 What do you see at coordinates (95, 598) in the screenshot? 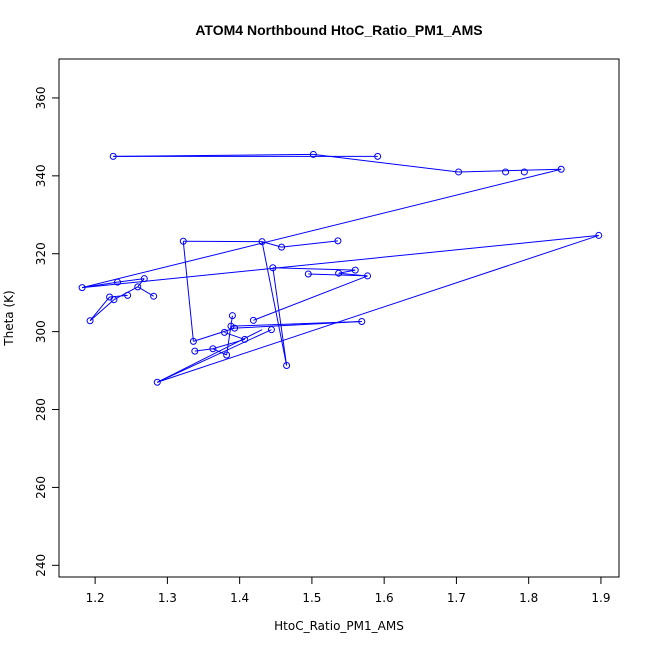
I see `x-tick-label: 1.2` at bounding box center [95, 598].